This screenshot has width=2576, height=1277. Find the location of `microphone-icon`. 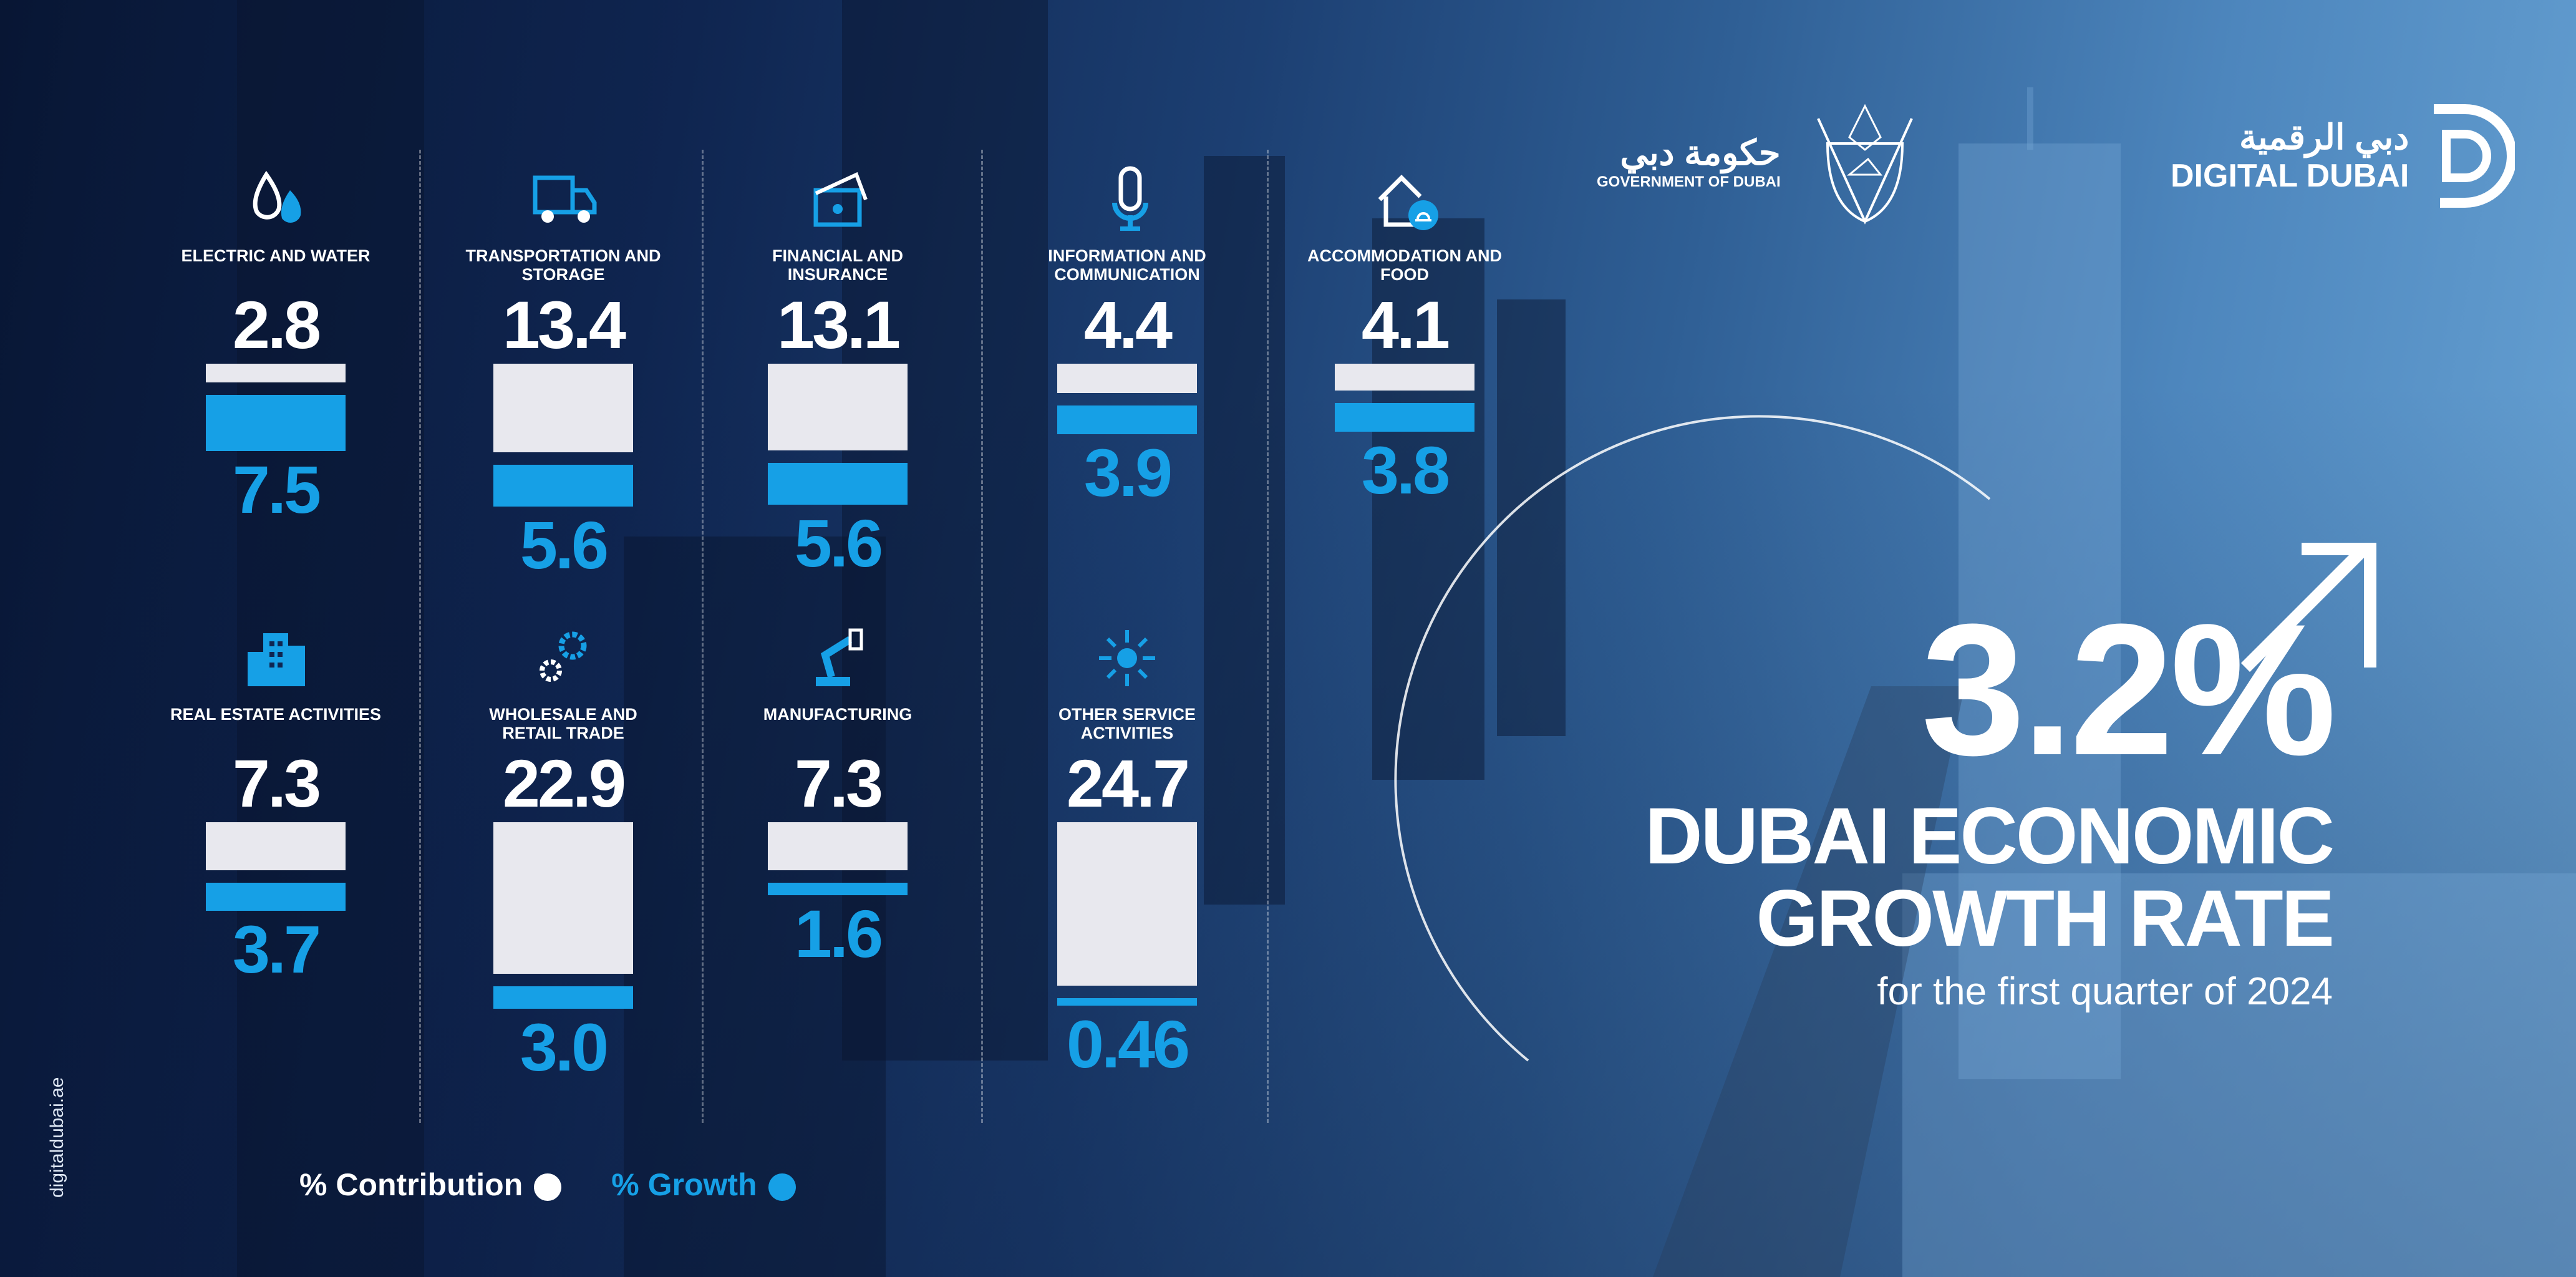

microphone-icon is located at coordinates (1127, 199).